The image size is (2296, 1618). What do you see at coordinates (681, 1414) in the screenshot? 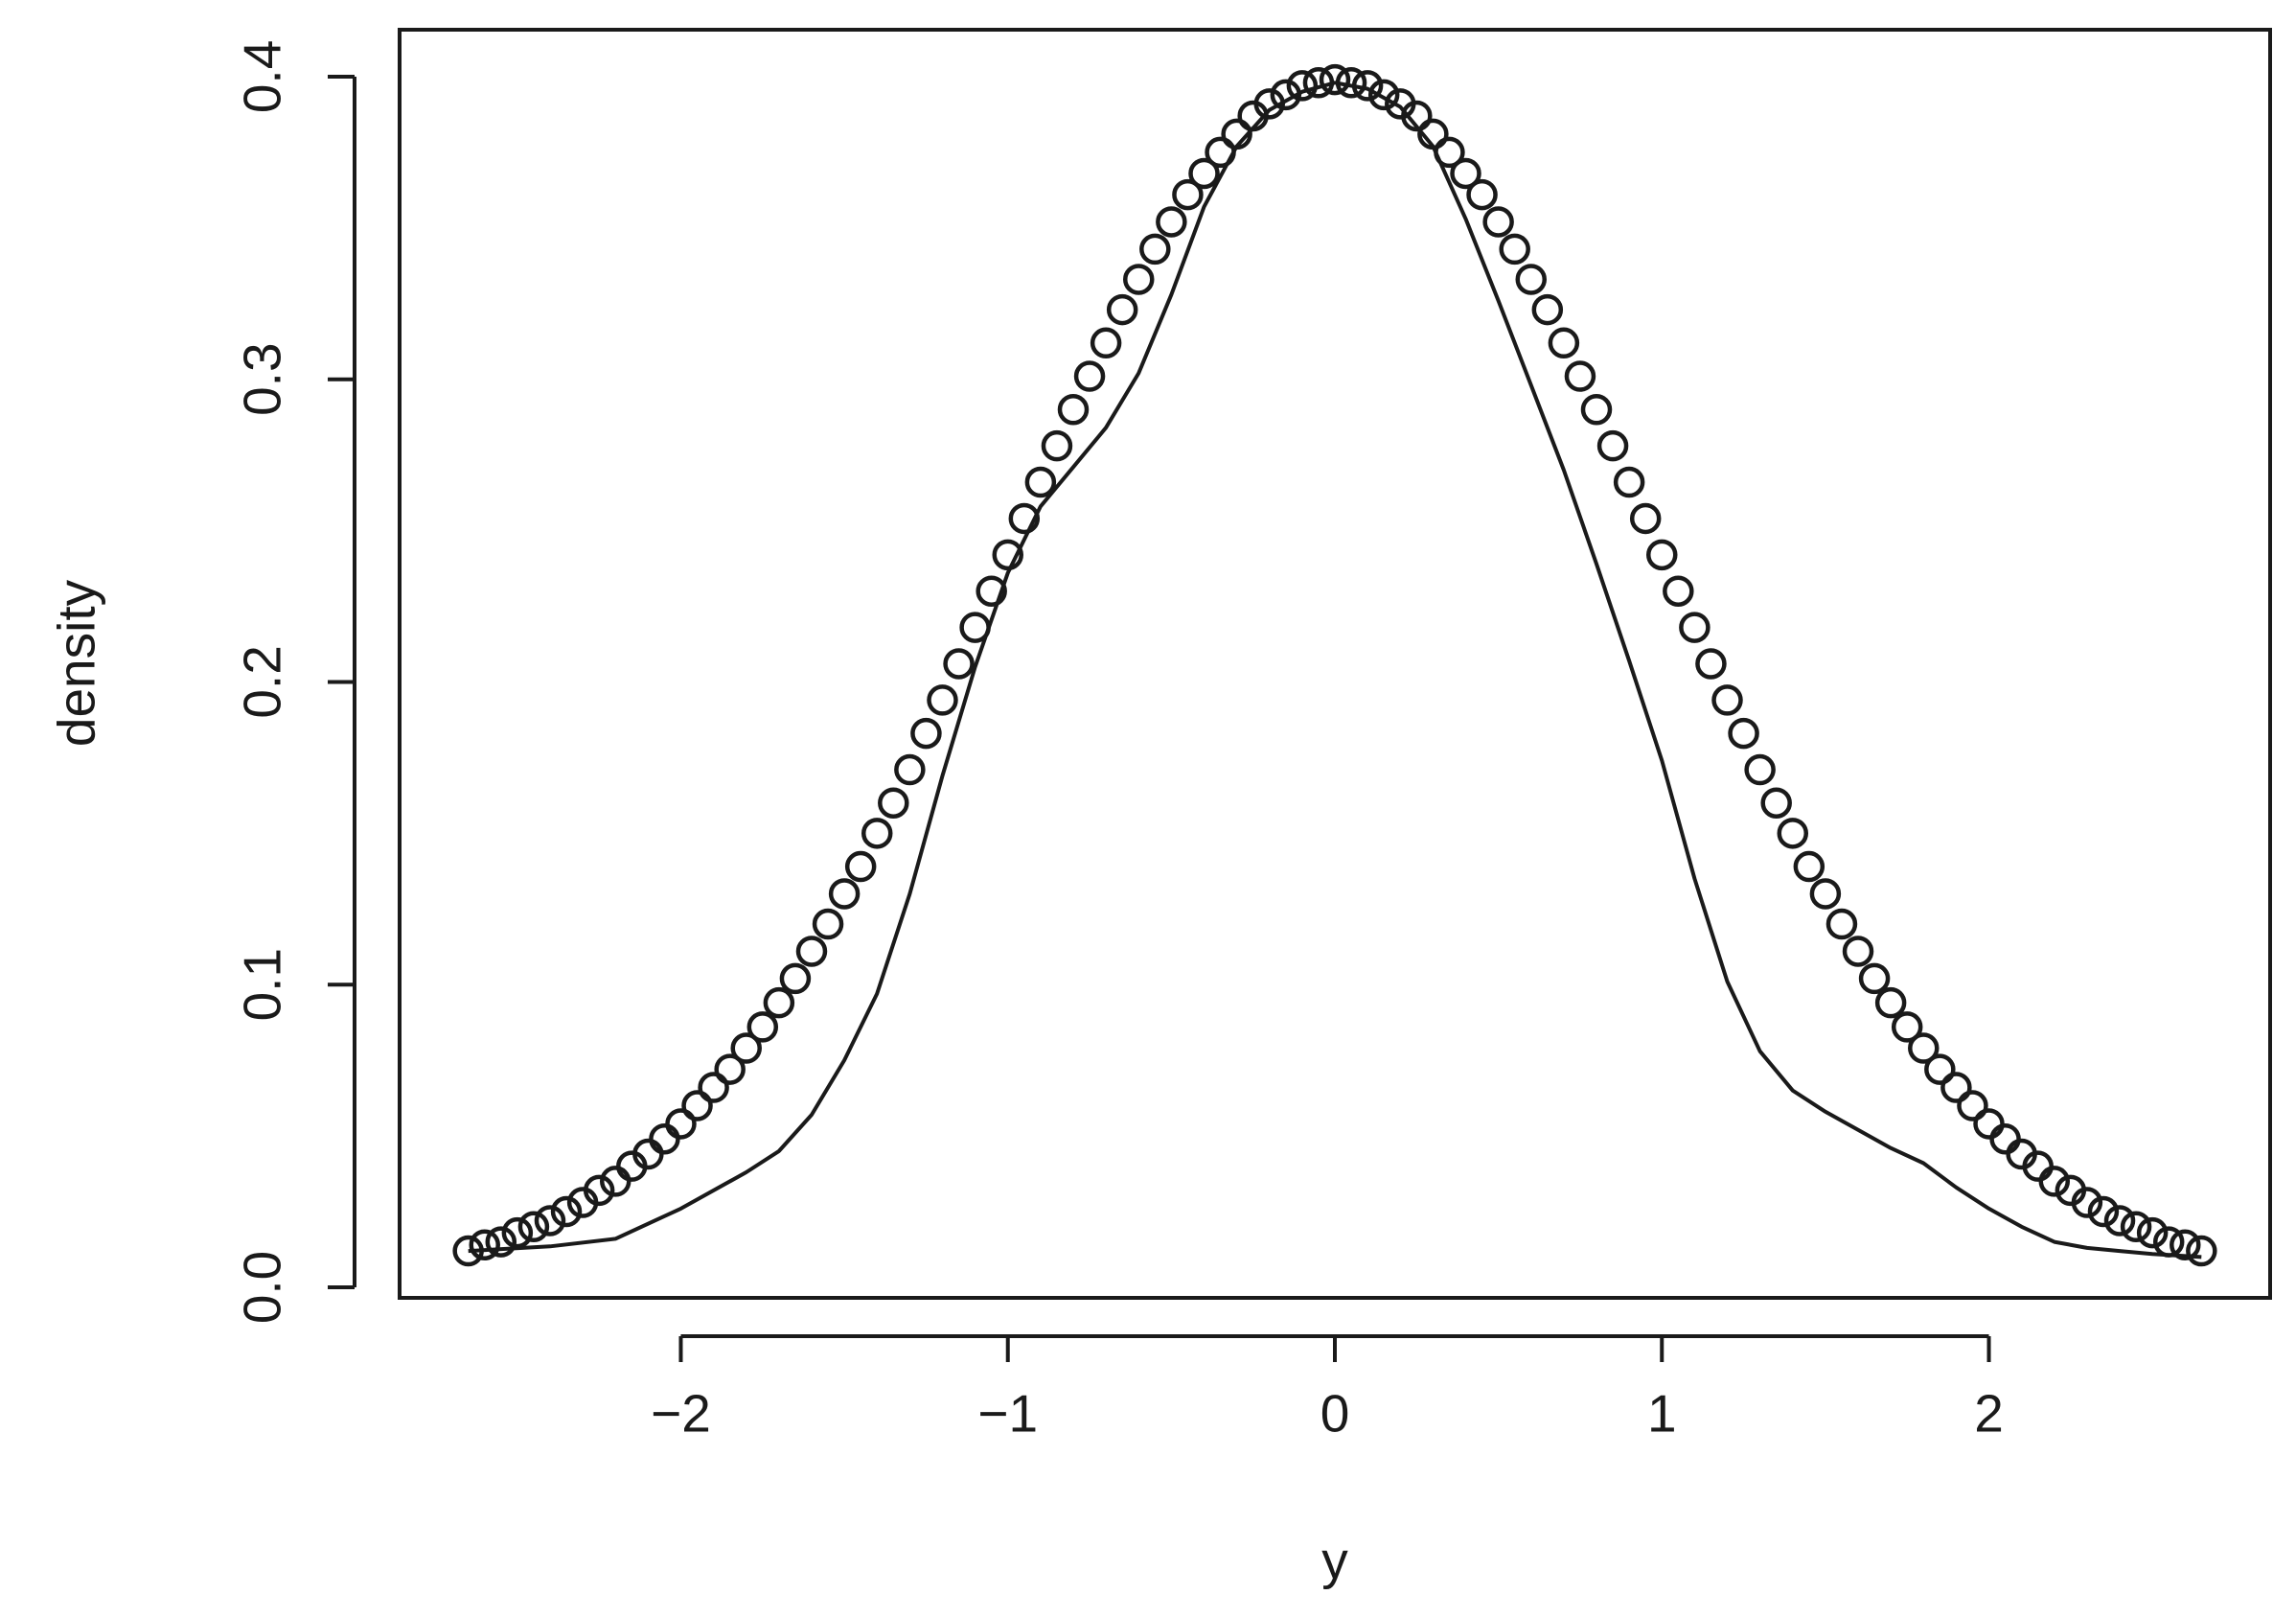
I see `x-tick-label: −2` at bounding box center [681, 1414].